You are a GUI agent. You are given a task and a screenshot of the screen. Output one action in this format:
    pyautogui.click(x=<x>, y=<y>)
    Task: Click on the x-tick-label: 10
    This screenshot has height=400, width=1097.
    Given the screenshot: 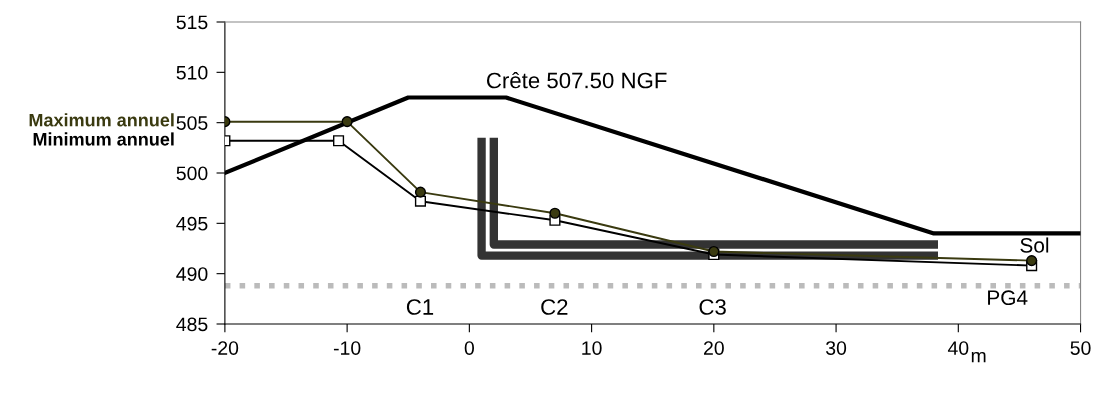 What is the action you would take?
    pyautogui.click(x=592, y=348)
    